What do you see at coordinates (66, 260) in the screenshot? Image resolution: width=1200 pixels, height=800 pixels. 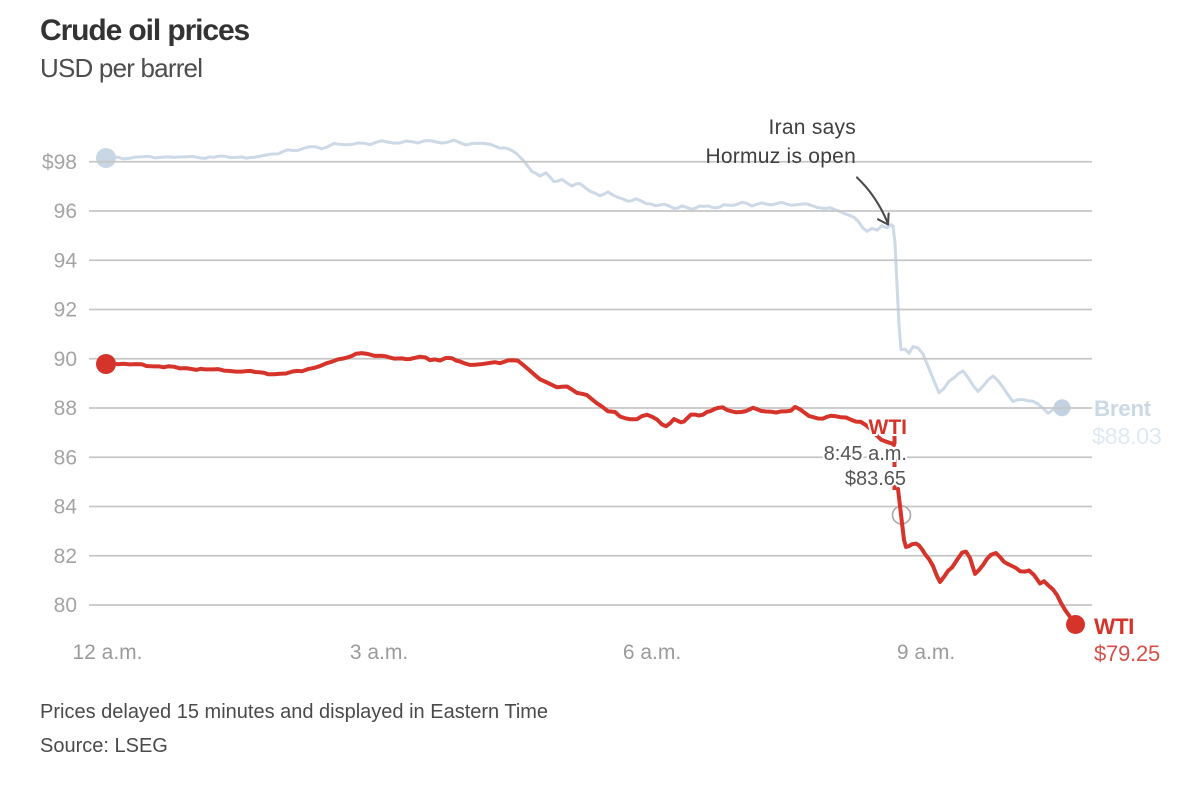 I see `svg-text: 94` at bounding box center [66, 260].